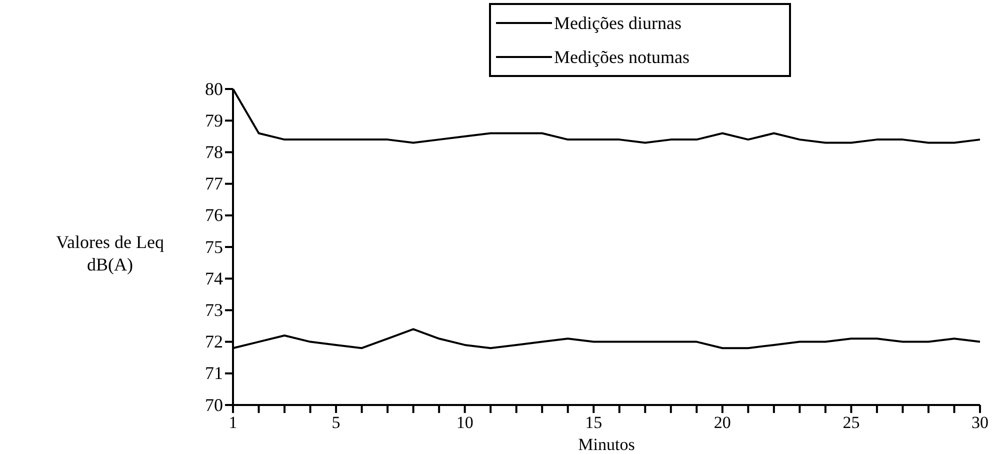 This screenshot has width=998, height=454. I want to click on y-axis-title: Valores de Leq dB(A), so click(110, 253).